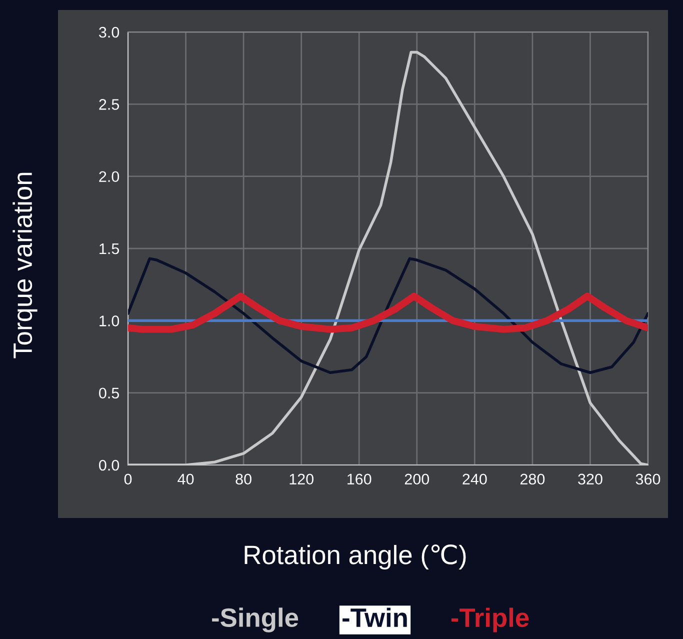 The image size is (683, 639). I want to click on text: -Single, so click(255, 620).